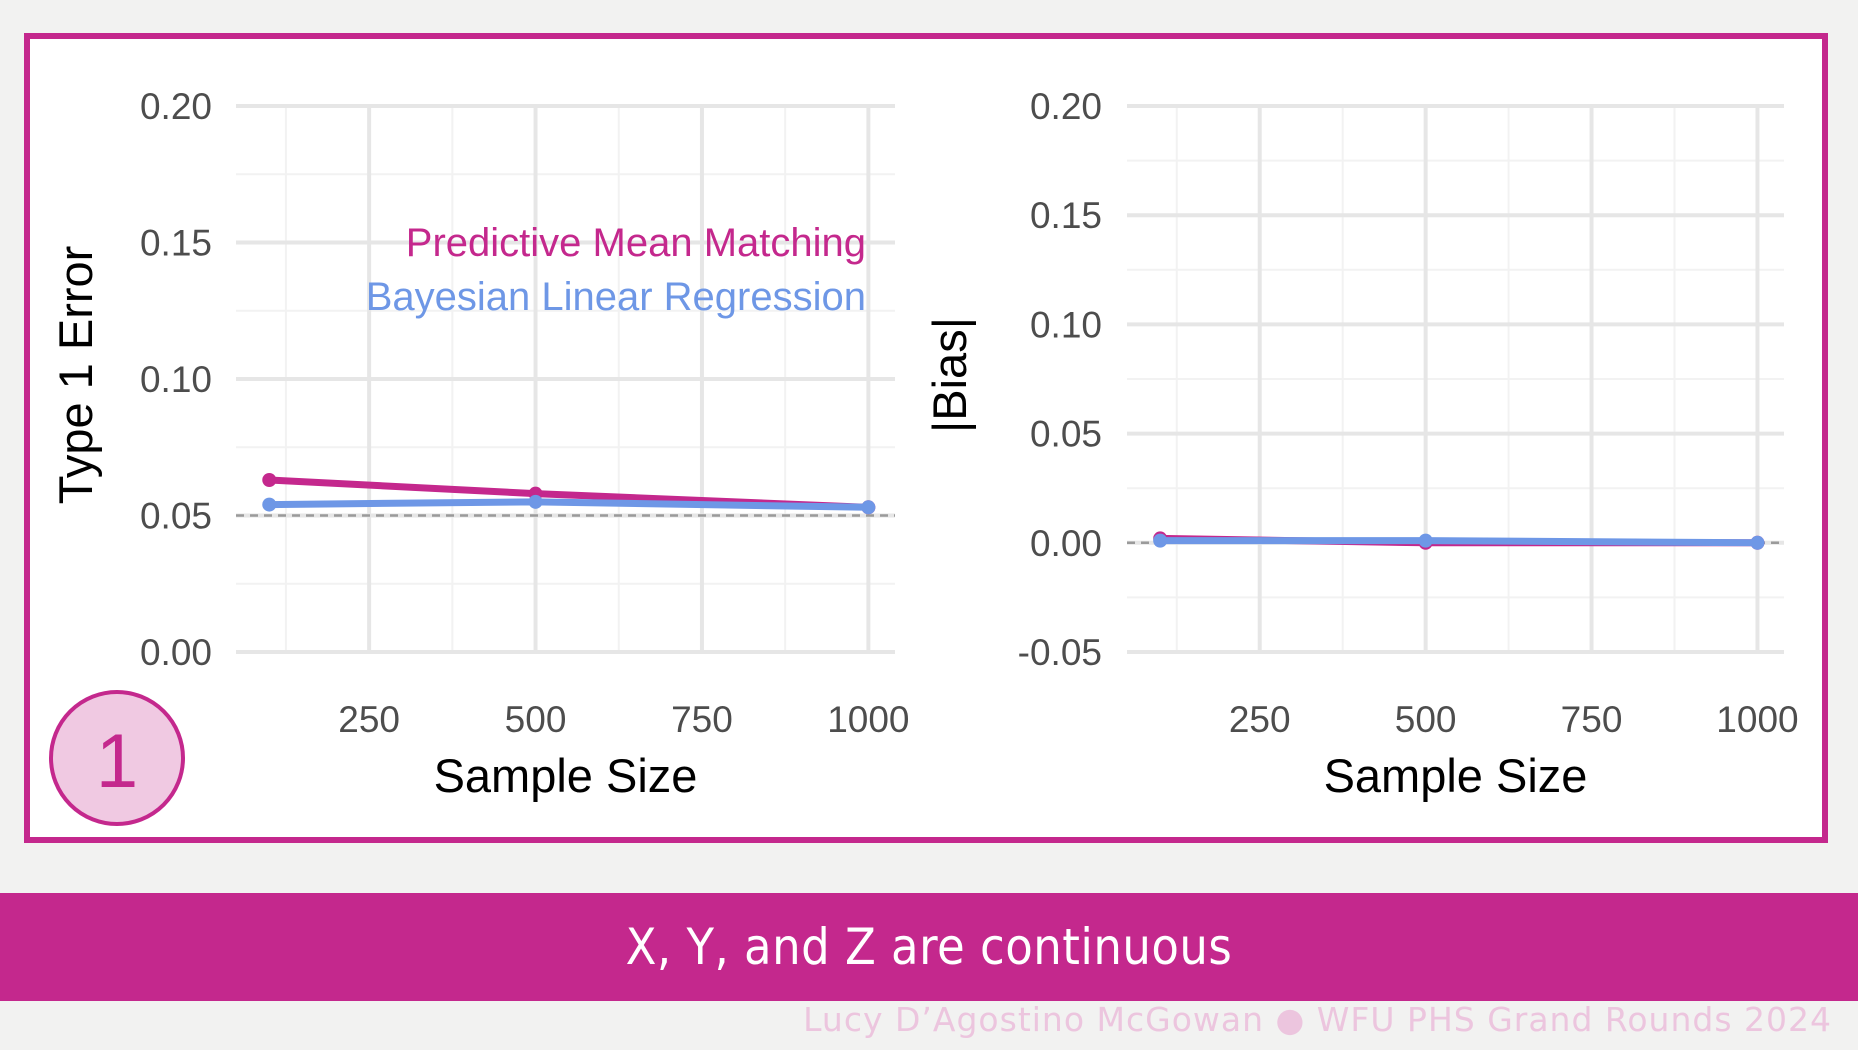 This screenshot has height=1050, width=1858. I want to click on caption-bar: X, Y, and Z are continuous, so click(929, 947).